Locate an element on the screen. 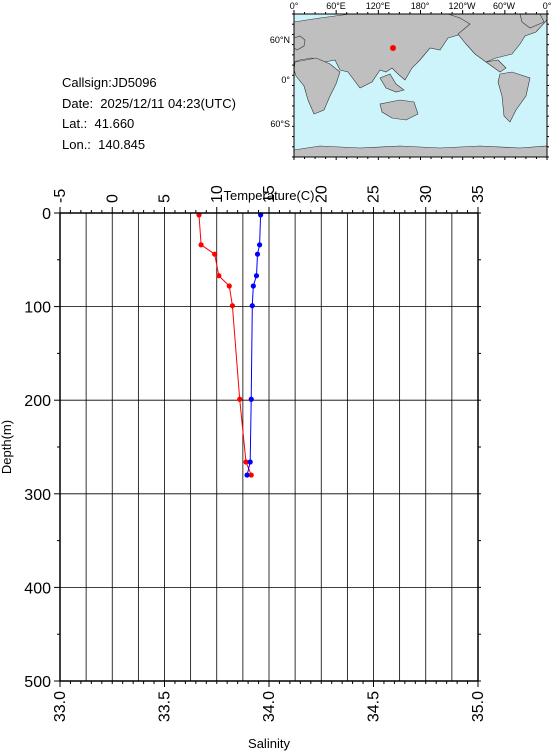  longitude-text: Lon.: 140.845 is located at coordinates (104, 144).